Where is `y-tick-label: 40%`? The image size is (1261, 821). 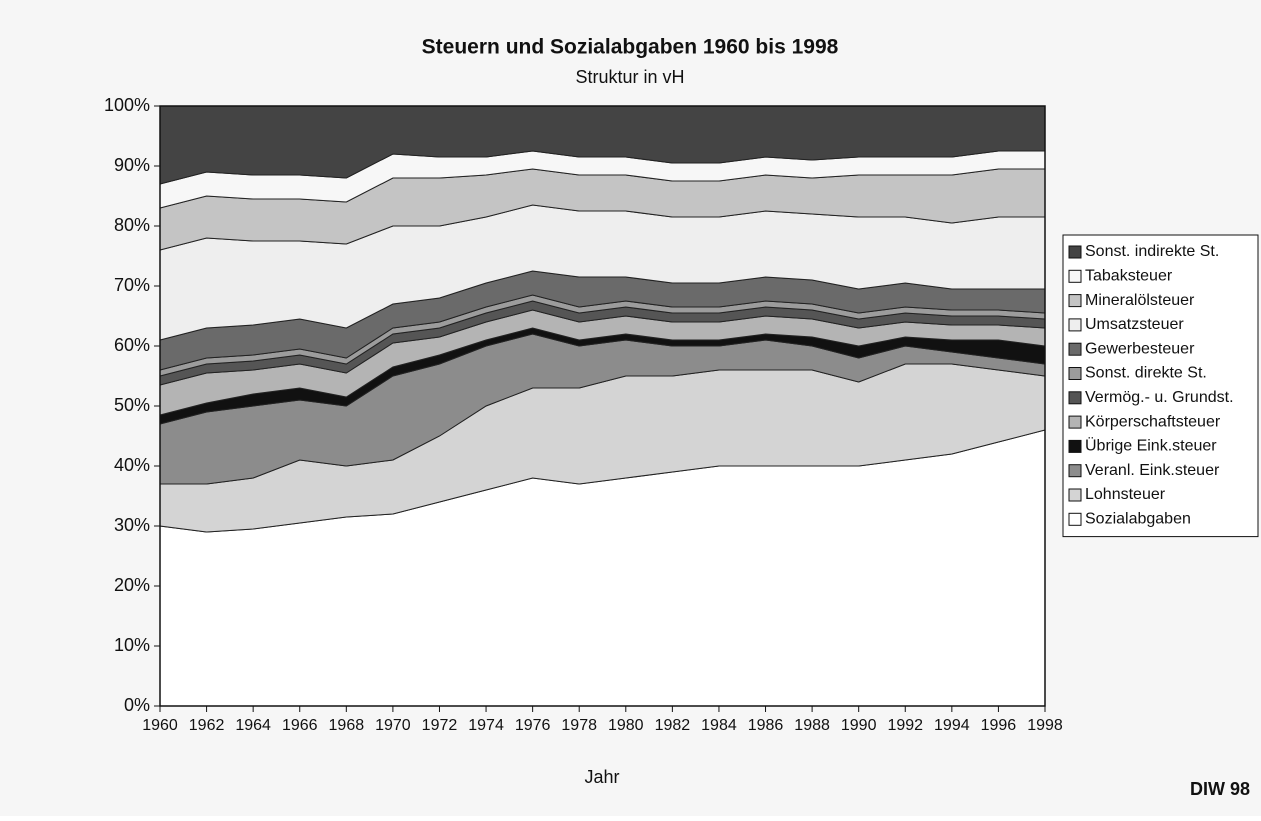
y-tick-label: 40% is located at coordinates (132, 465).